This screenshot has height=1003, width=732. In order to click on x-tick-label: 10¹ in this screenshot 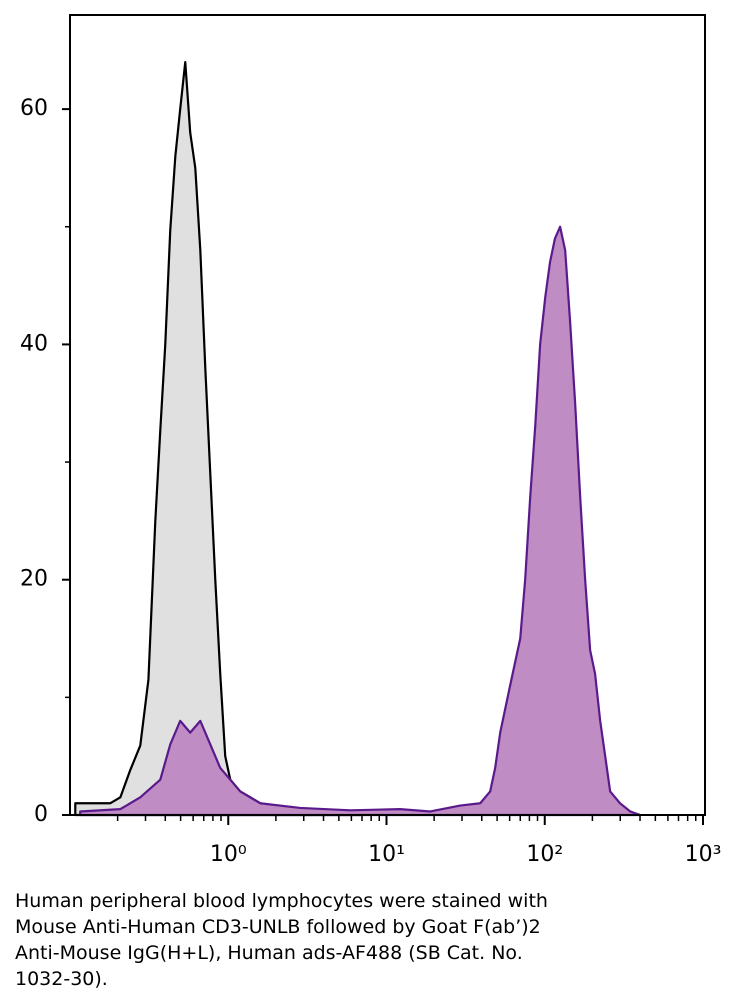, I will do `click(386, 854)`.